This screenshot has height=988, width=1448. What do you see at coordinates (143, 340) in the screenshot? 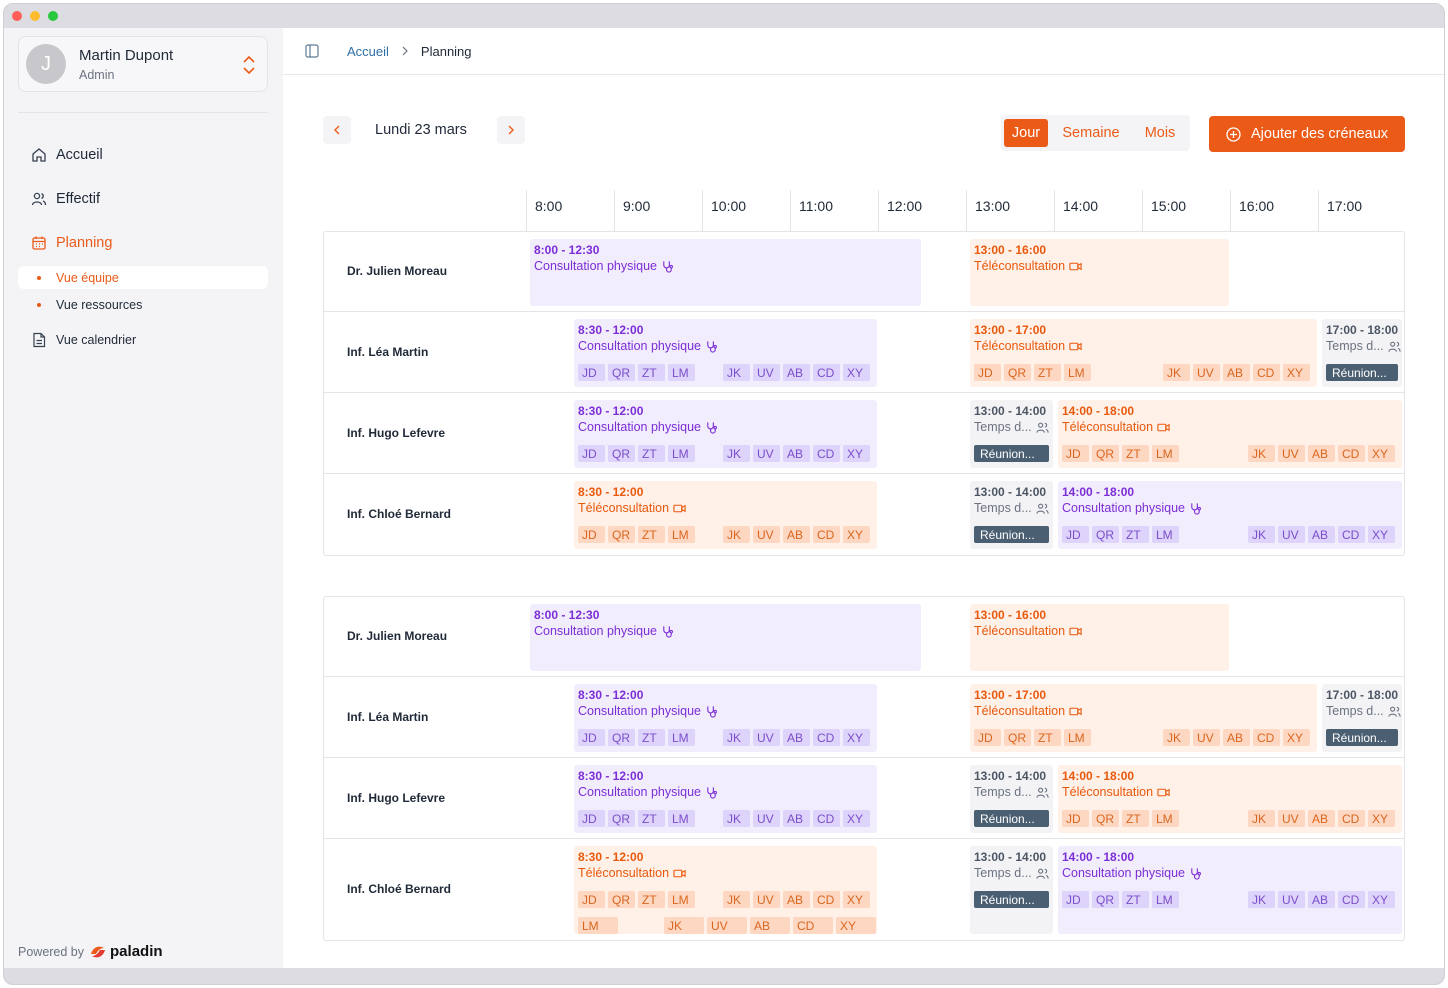
I see `sidebar-item-calendar-view: Vue calendrier` at bounding box center [143, 340].